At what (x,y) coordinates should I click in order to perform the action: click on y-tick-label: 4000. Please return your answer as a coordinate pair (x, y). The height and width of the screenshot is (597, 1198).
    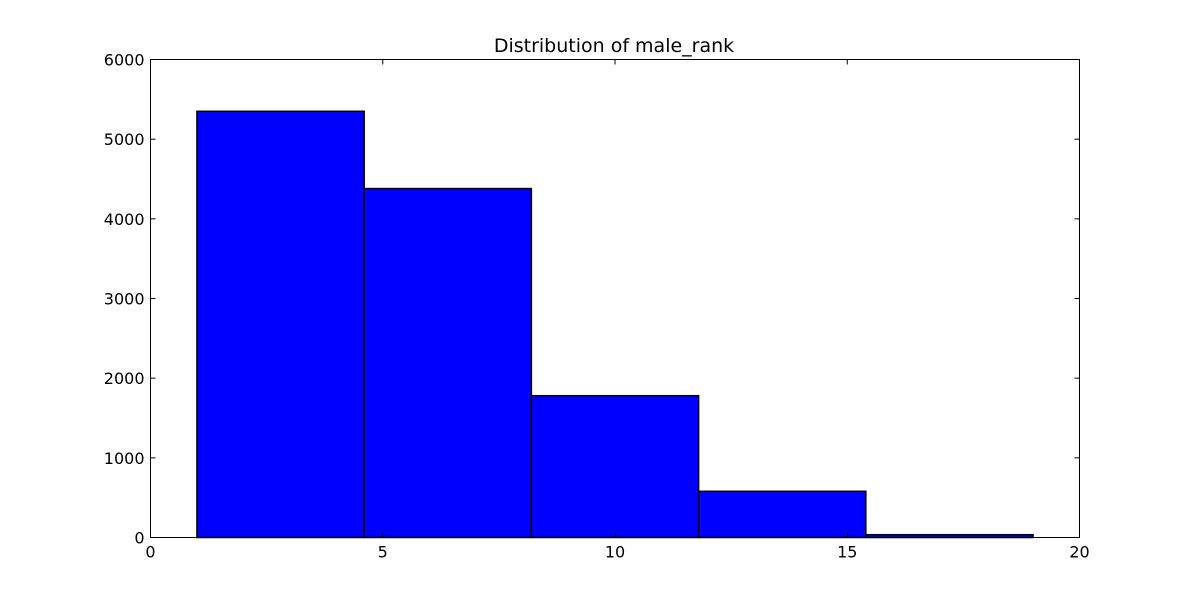
    Looking at the image, I should click on (124, 219).